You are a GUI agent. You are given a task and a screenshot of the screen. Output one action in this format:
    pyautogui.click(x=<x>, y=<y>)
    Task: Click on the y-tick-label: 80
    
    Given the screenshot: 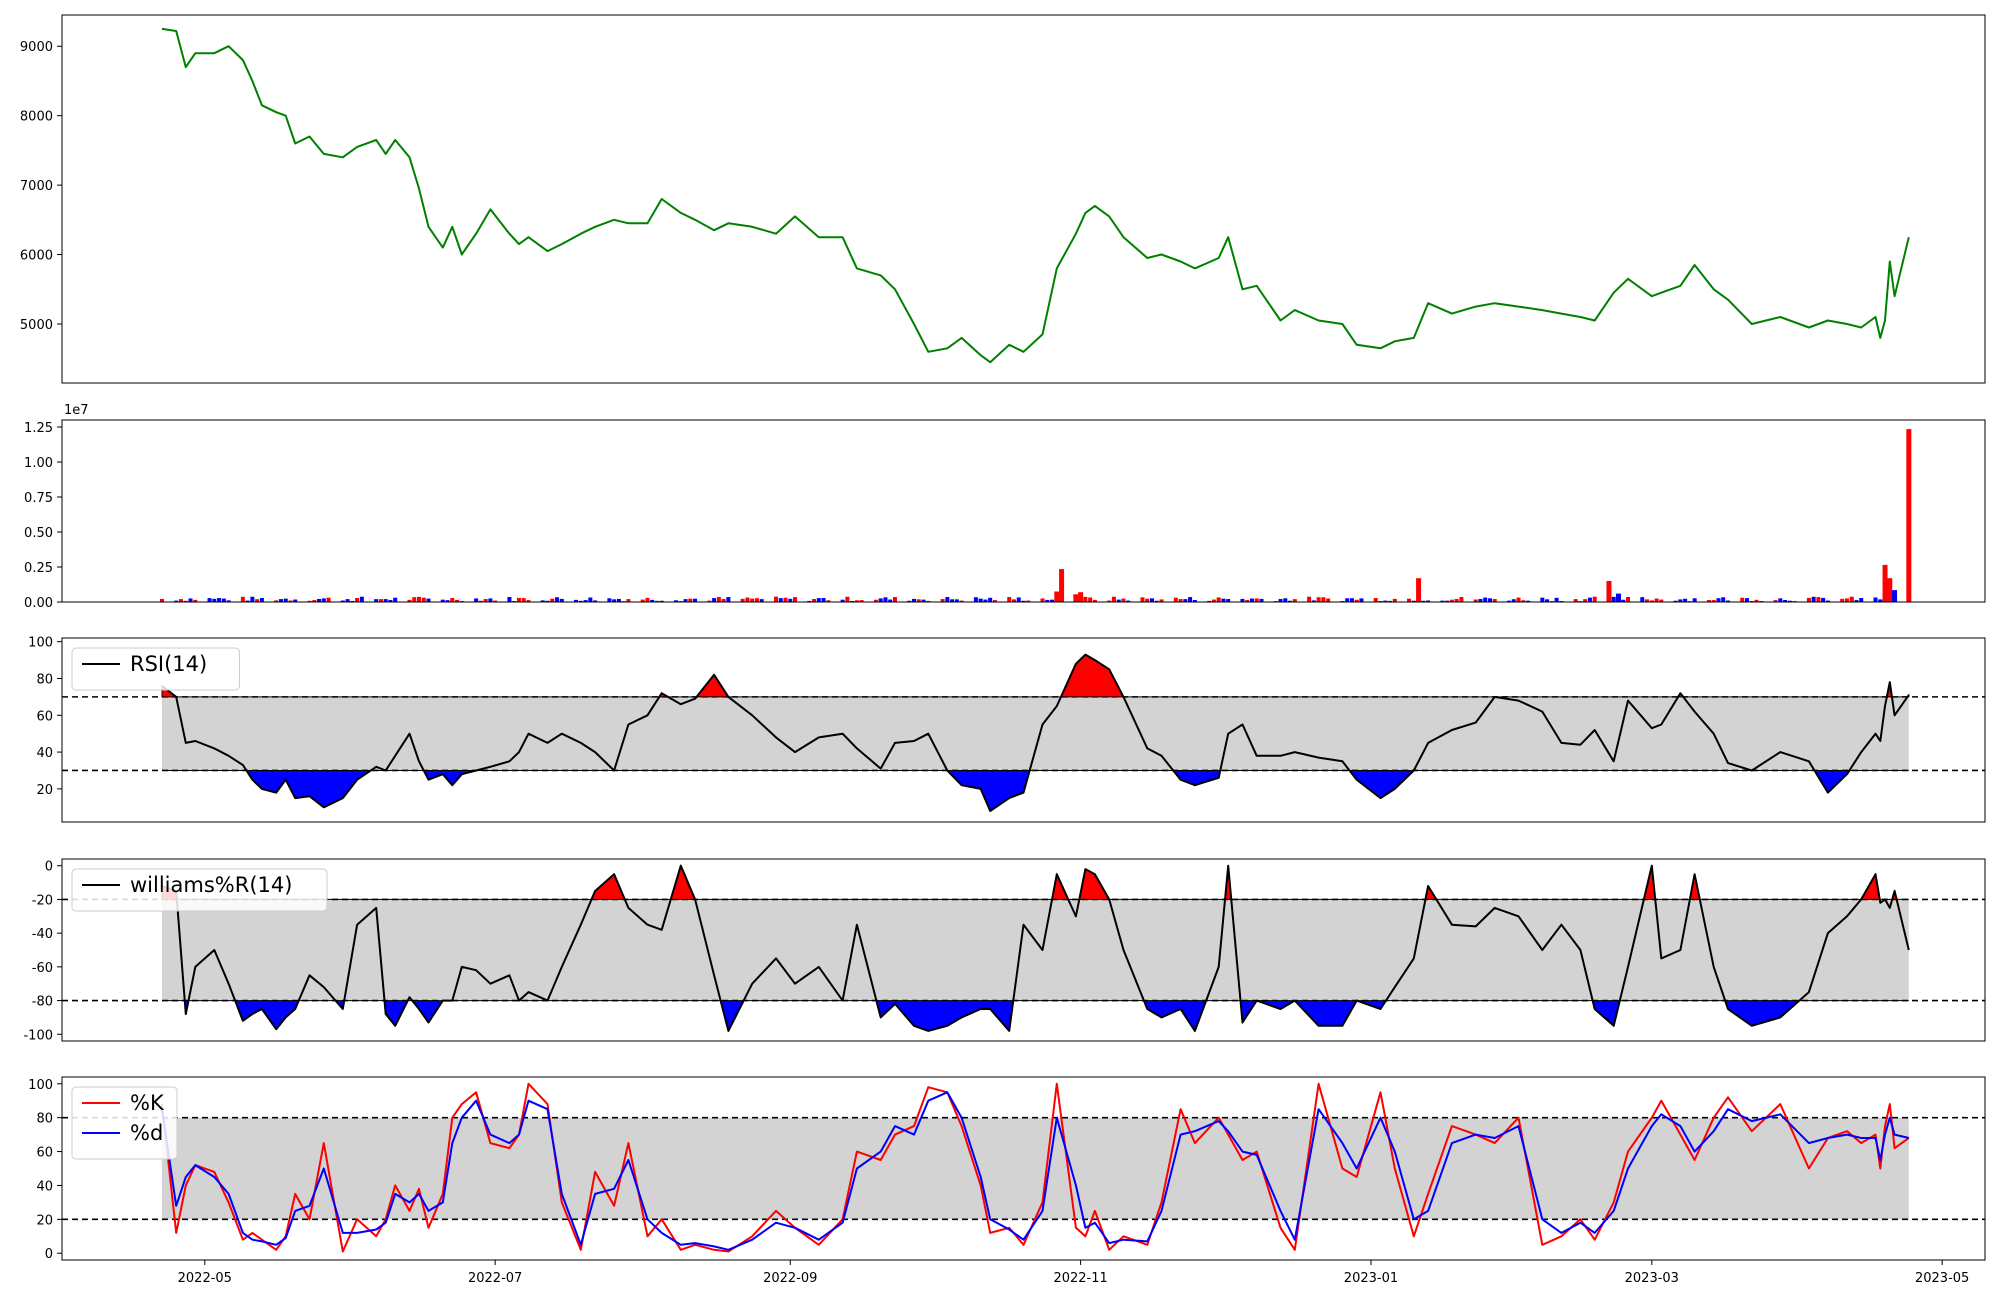 What is the action you would take?
    pyautogui.click(x=44, y=1119)
    